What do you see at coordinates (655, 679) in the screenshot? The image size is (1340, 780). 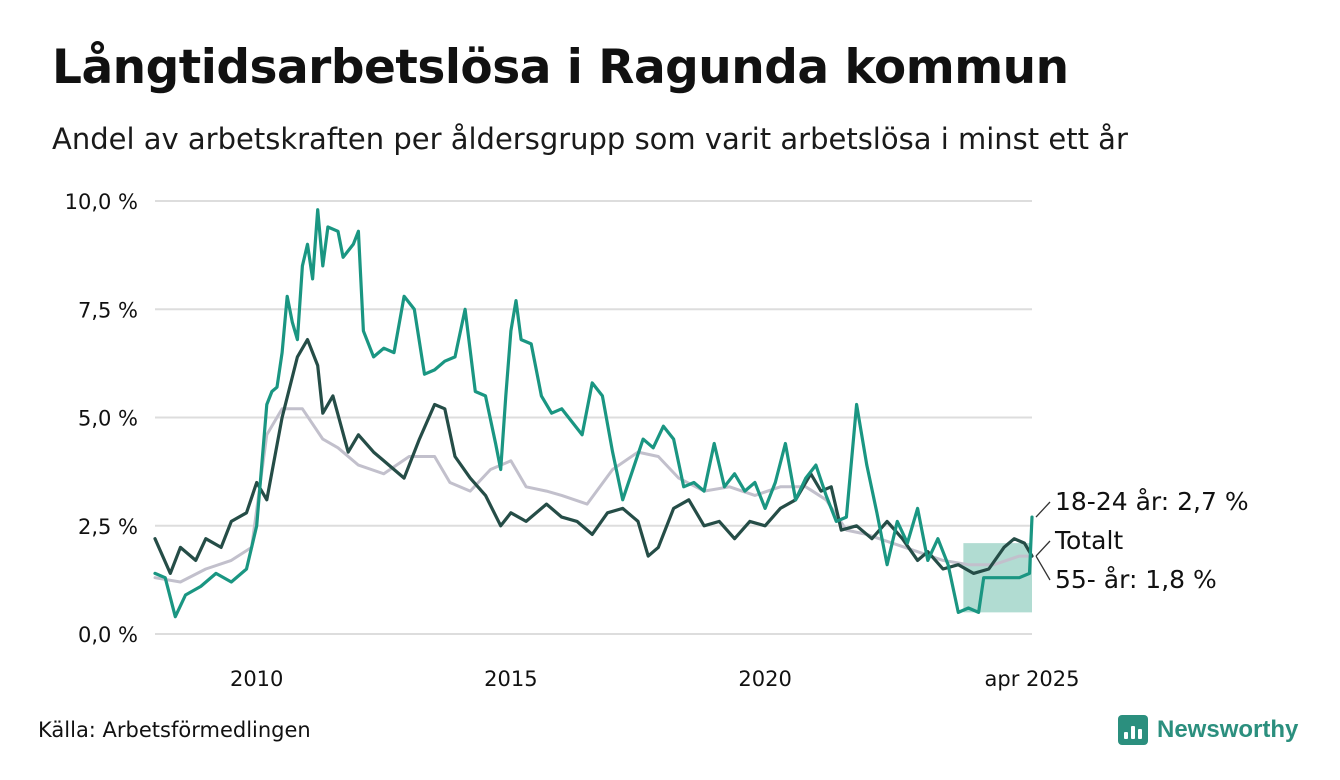 I see `x-axis-labels: 2010 2015 2020 apr 2025` at bounding box center [655, 679].